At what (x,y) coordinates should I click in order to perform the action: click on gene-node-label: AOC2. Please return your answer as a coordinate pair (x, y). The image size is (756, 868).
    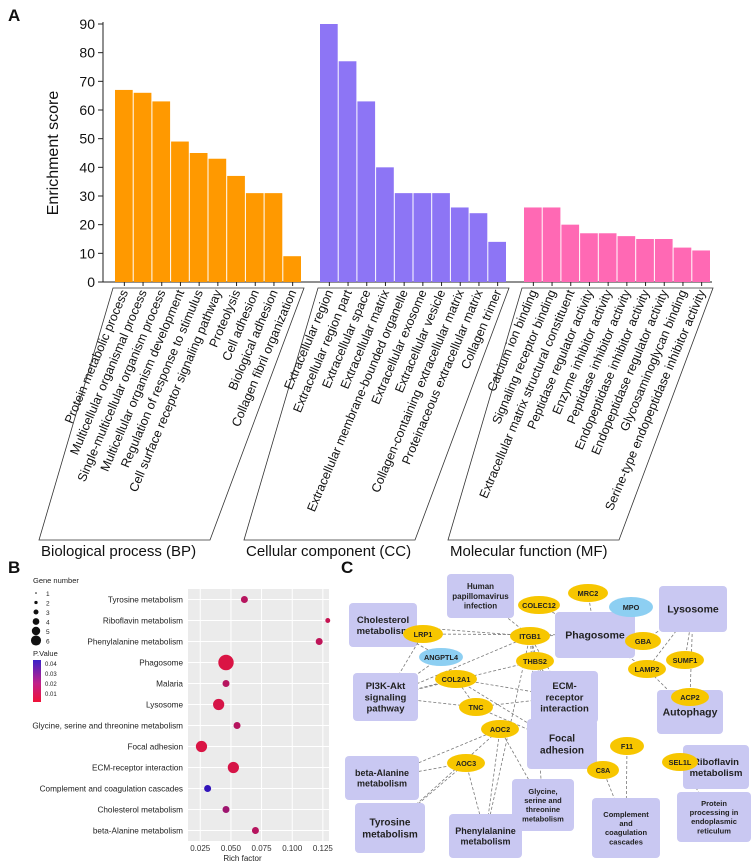
    Looking at the image, I should click on (500, 729).